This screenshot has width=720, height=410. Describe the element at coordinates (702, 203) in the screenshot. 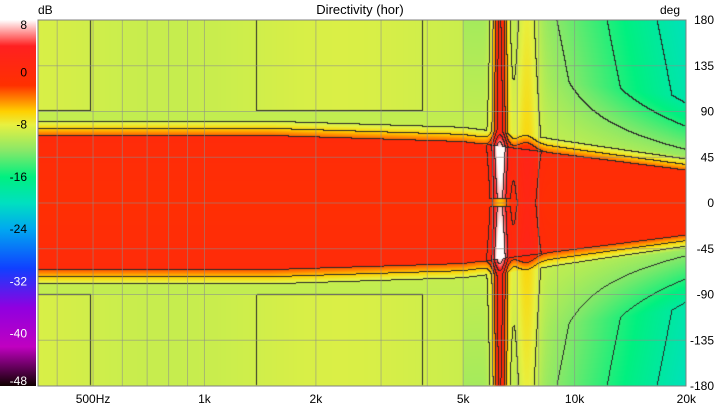

I see `y-axis: 180 135 90 45 0 -45 -90 -135 -180` at that location.